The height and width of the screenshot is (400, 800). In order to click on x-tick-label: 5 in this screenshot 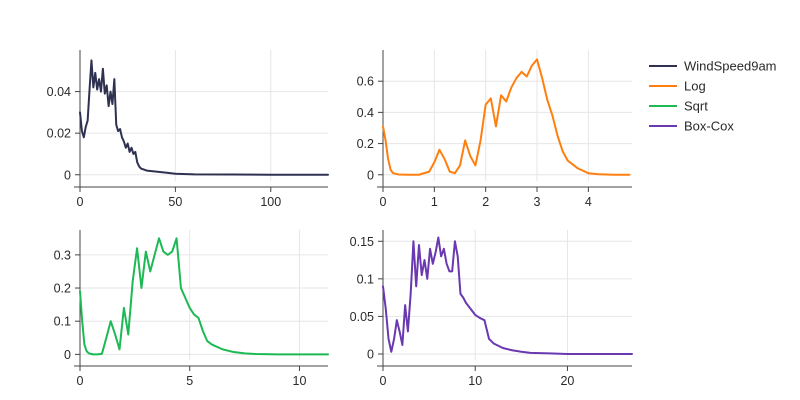, I will do `click(189, 381)`.